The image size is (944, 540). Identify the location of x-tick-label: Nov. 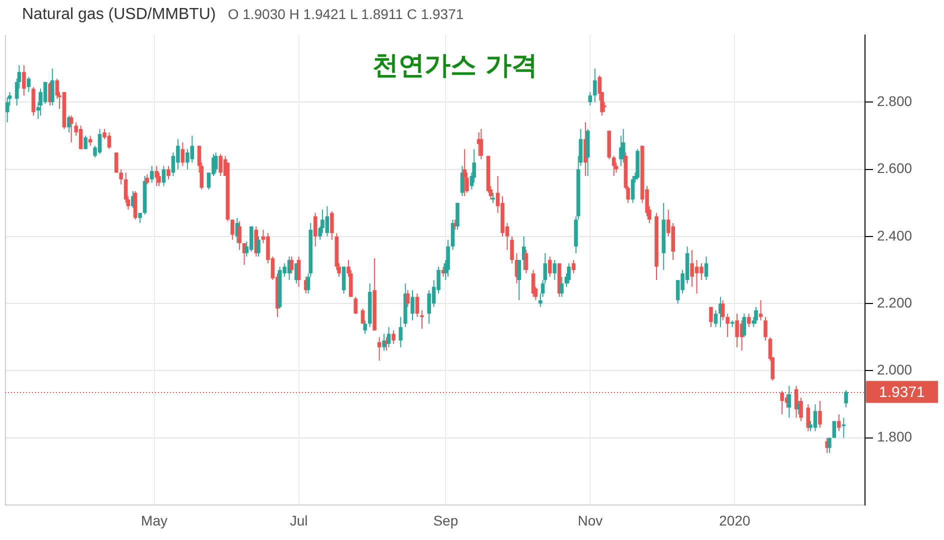
(590, 520).